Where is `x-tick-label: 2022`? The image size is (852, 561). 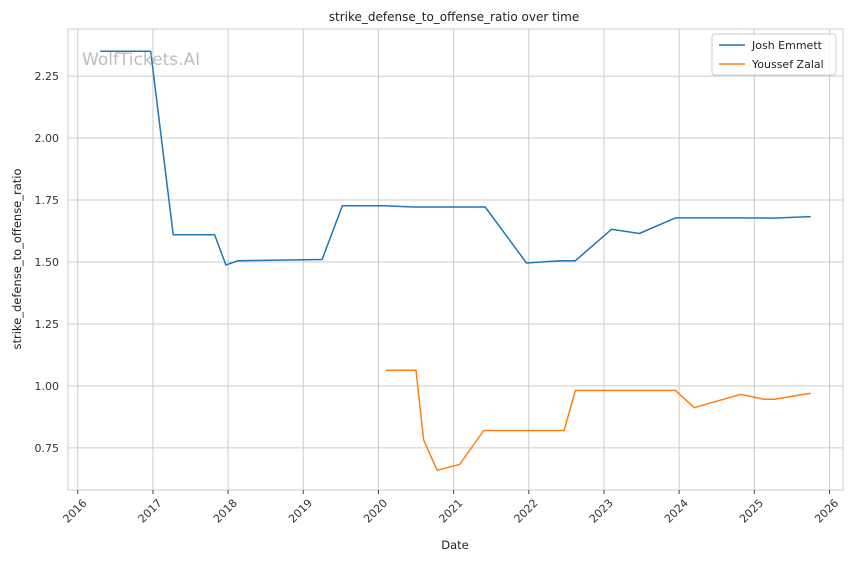 x-tick-label: 2022 is located at coordinates (526, 511).